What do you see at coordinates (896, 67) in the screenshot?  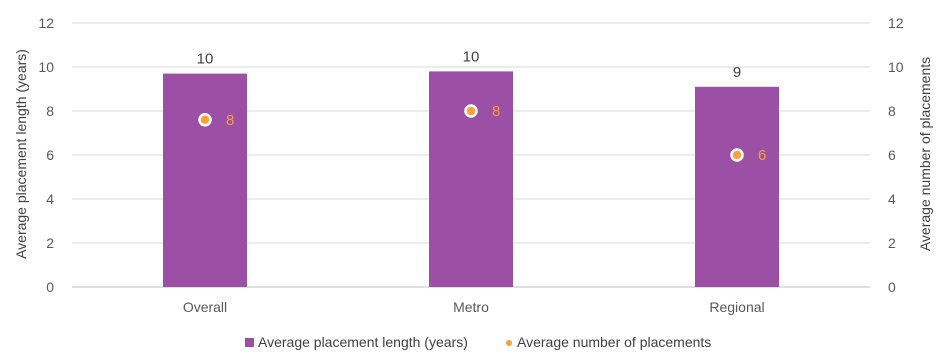 I see `right-axis-tick-label: 10` at bounding box center [896, 67].